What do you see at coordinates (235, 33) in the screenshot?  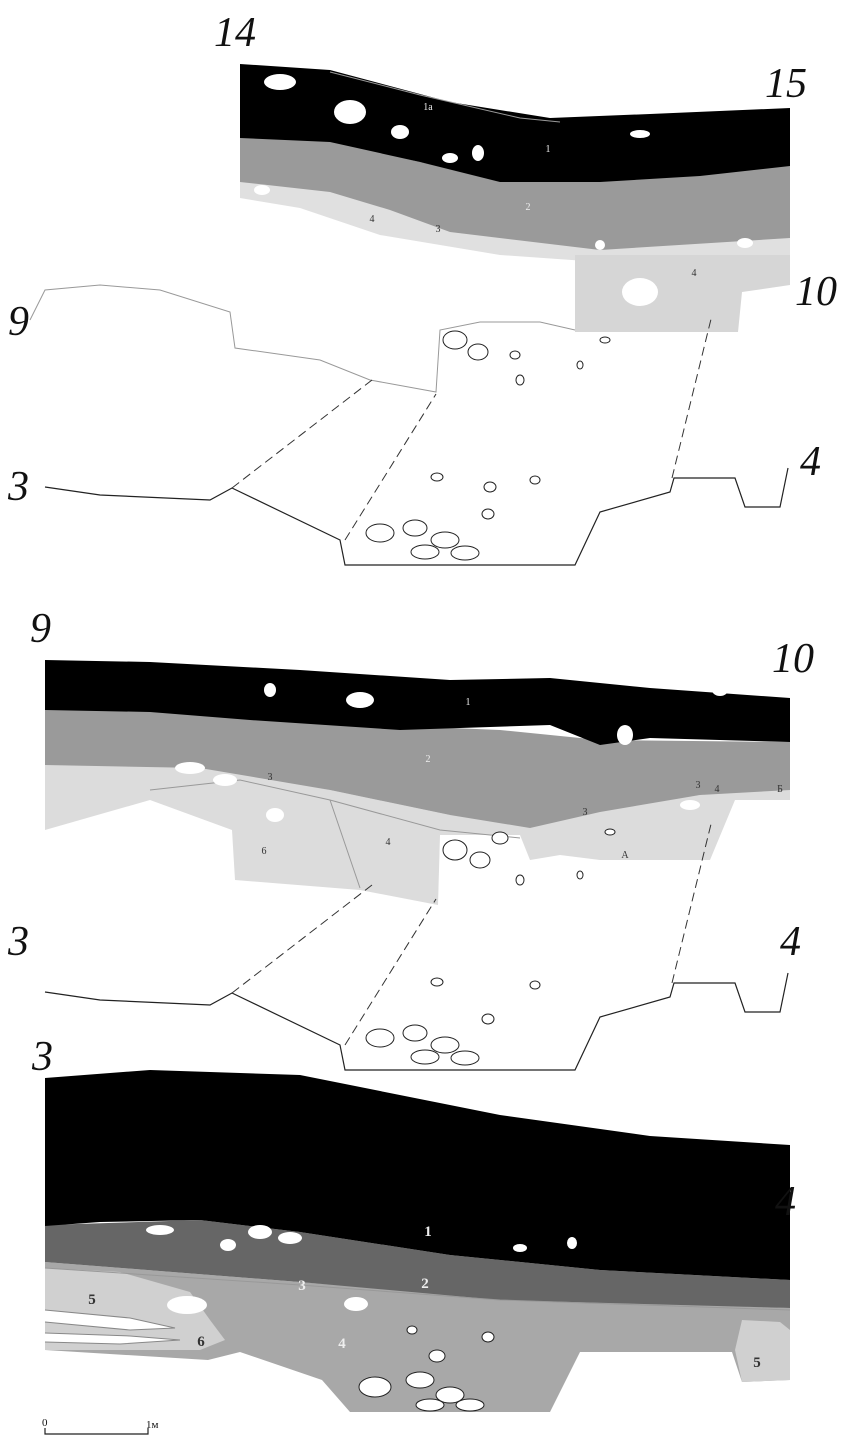 I see `corner-label: 14` at bounding box center [235, 33].